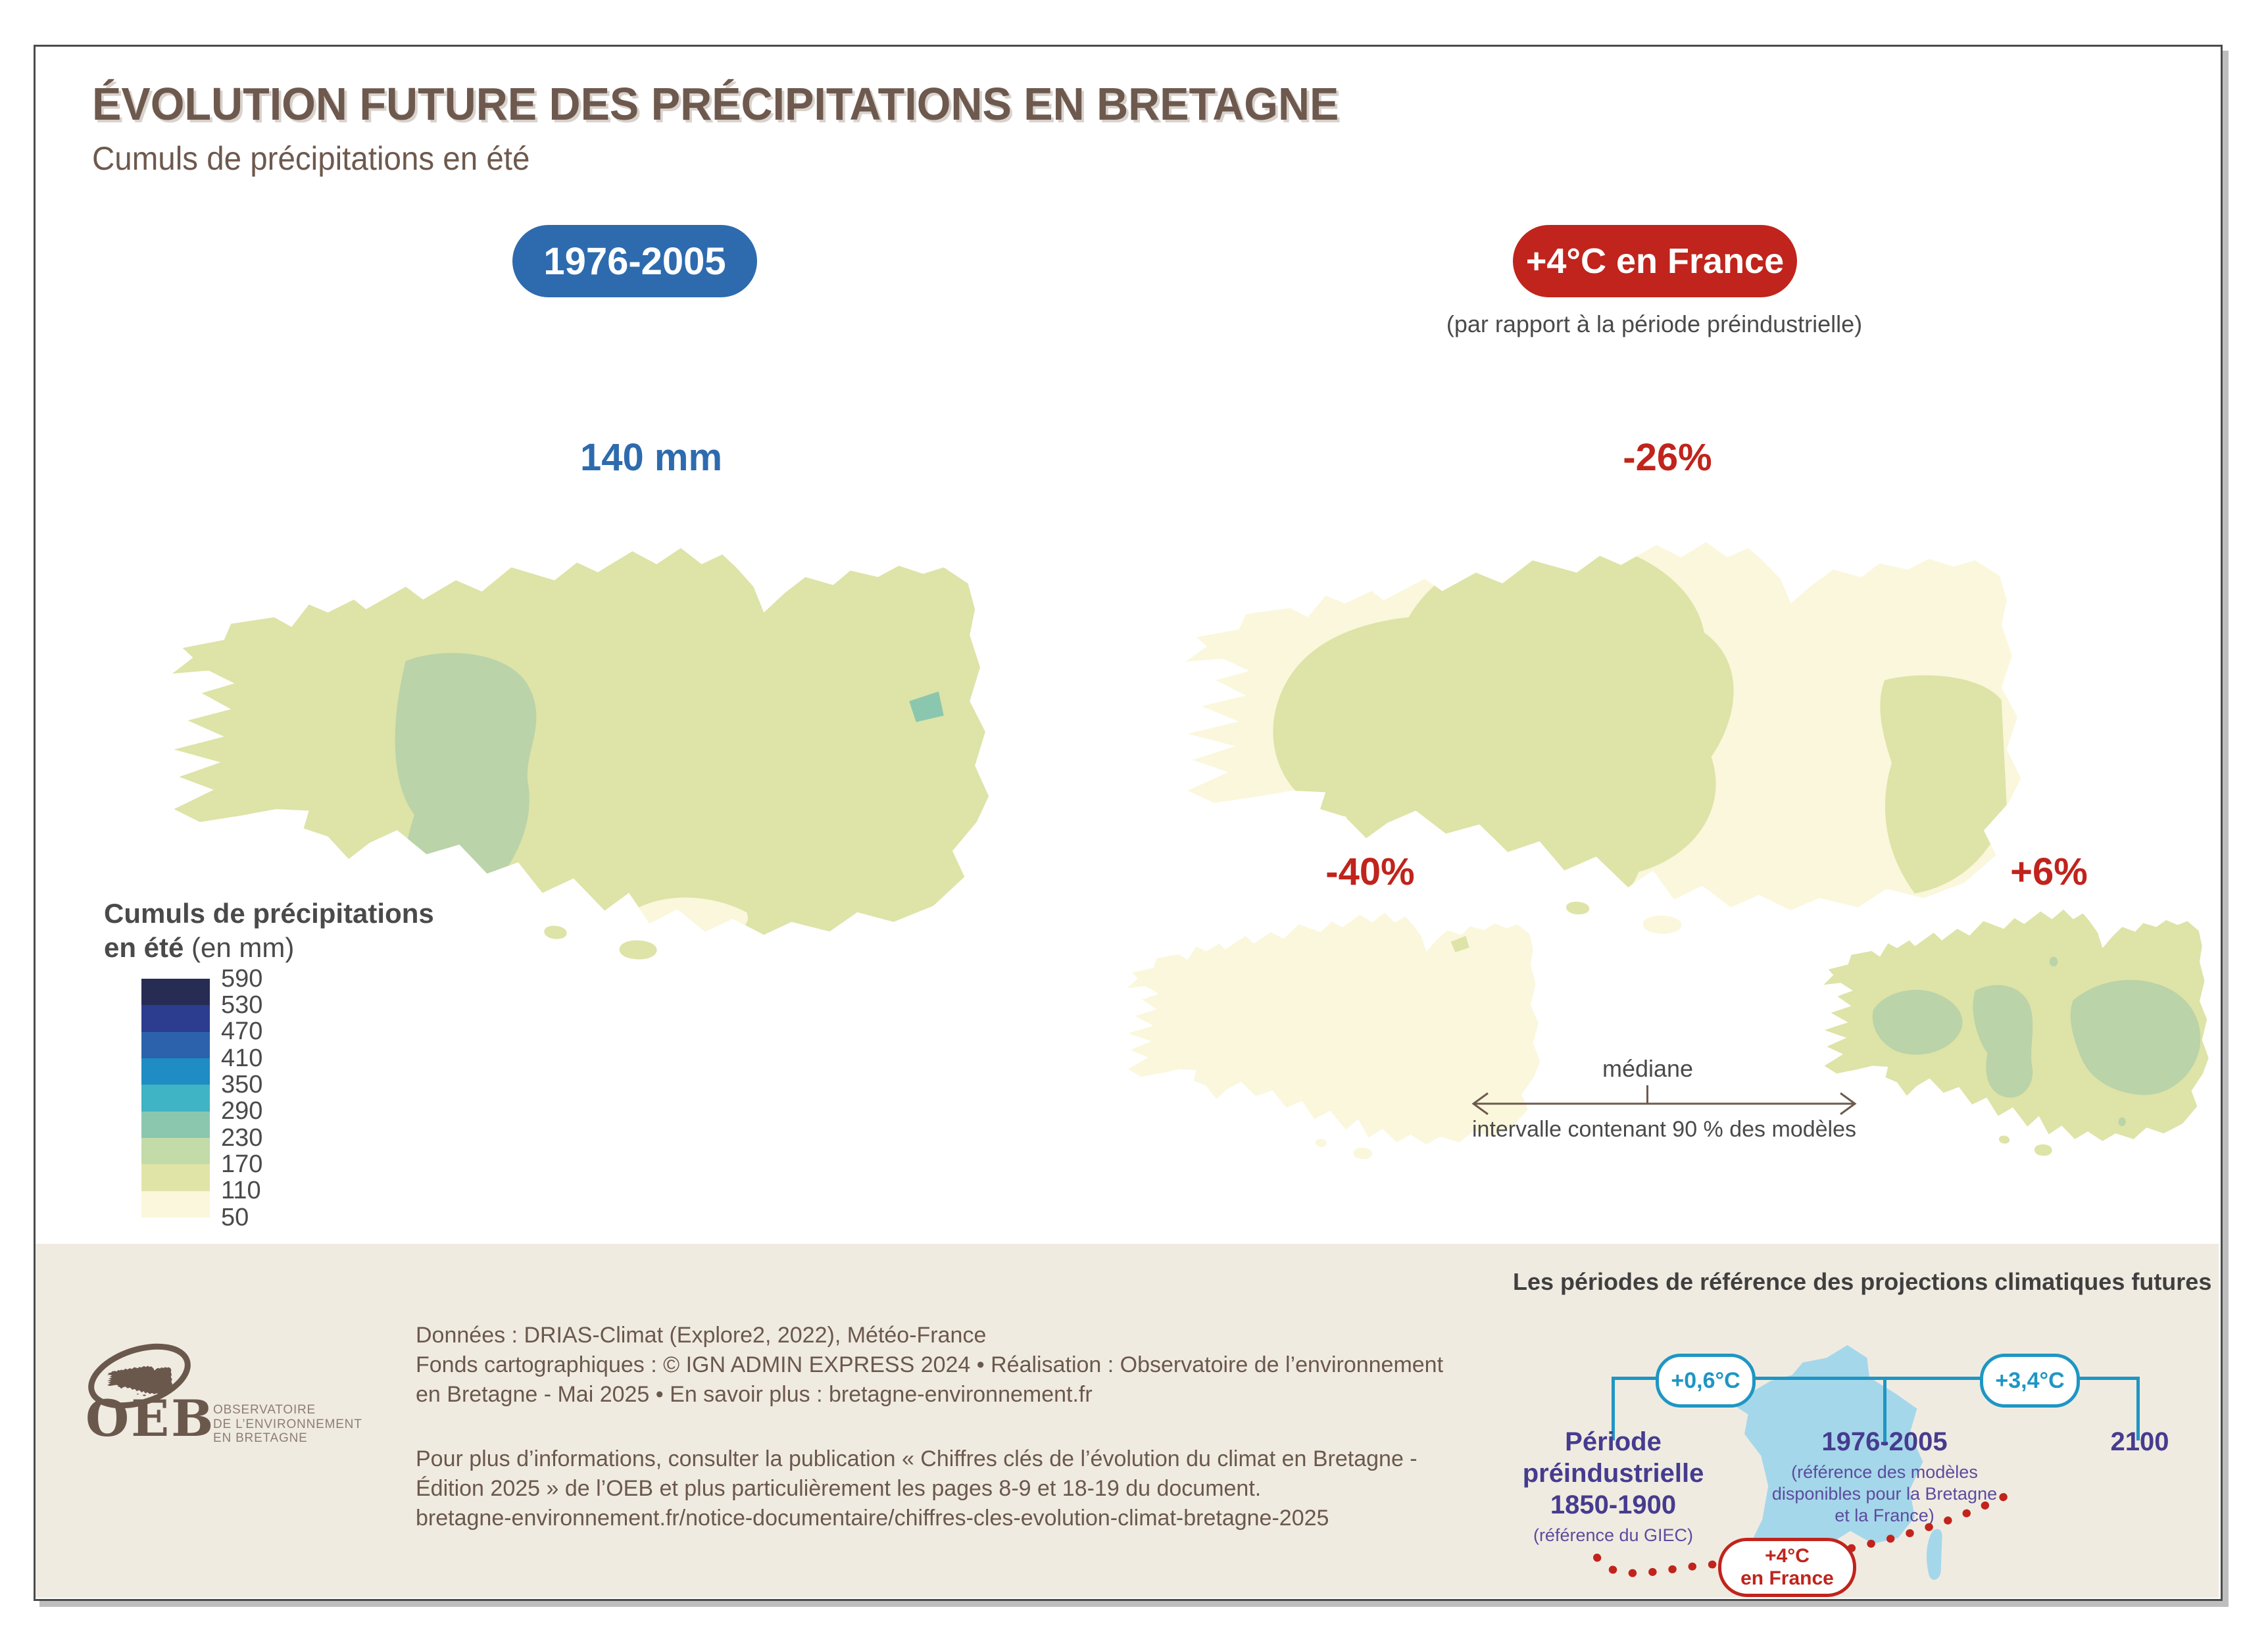  Describe the element at coordinates (242, 1005) in the screenshot. I see `legend-tick: 530` at that location.